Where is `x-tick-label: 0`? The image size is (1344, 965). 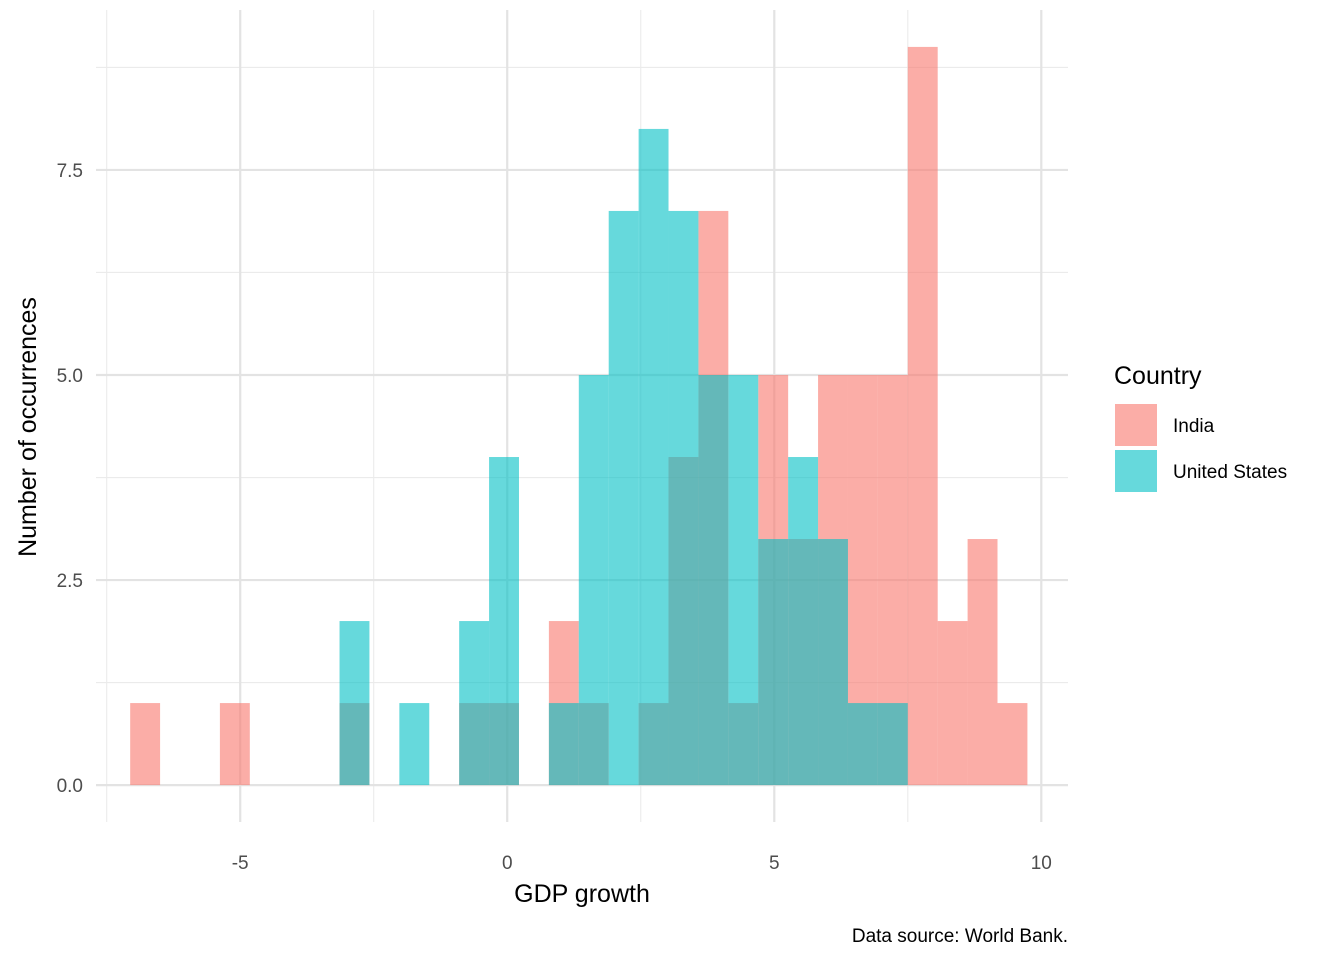
x-tick-label: 0 is located at coordinates (507, 863).